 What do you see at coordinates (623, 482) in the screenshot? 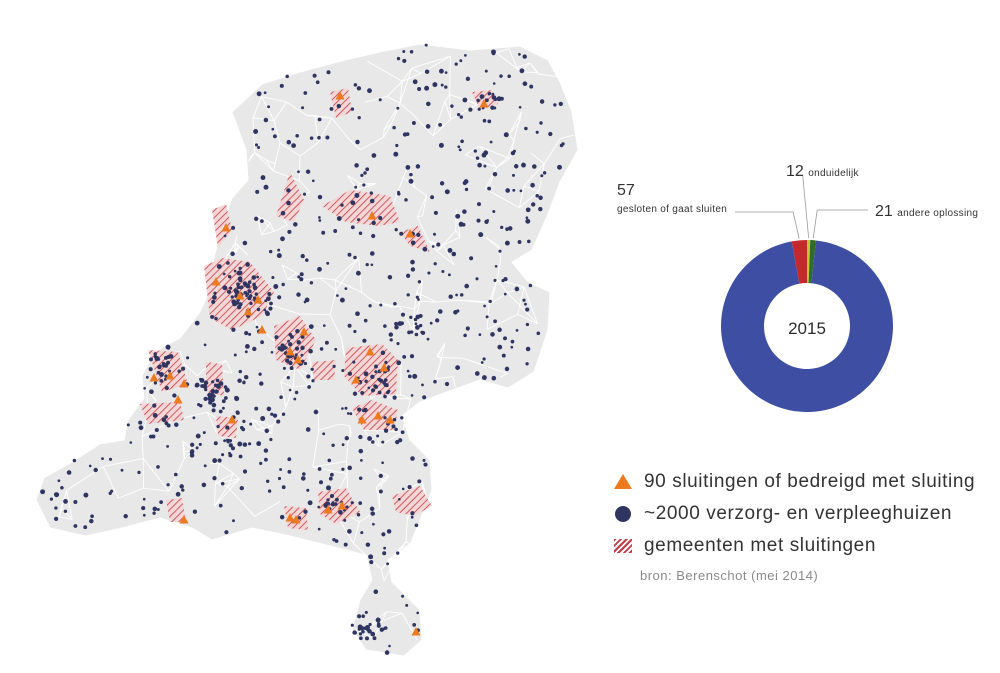
I see `triangle-icon` at bounding box center [623, 482].